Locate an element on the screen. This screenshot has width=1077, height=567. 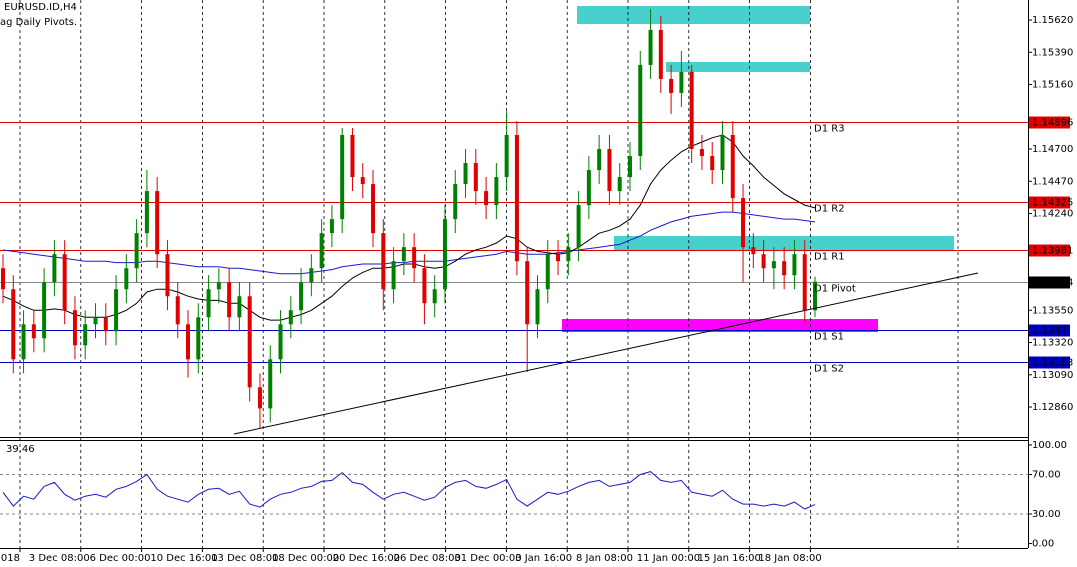
pivot-name: D1 Pivot is located at coordinates (835, 289).